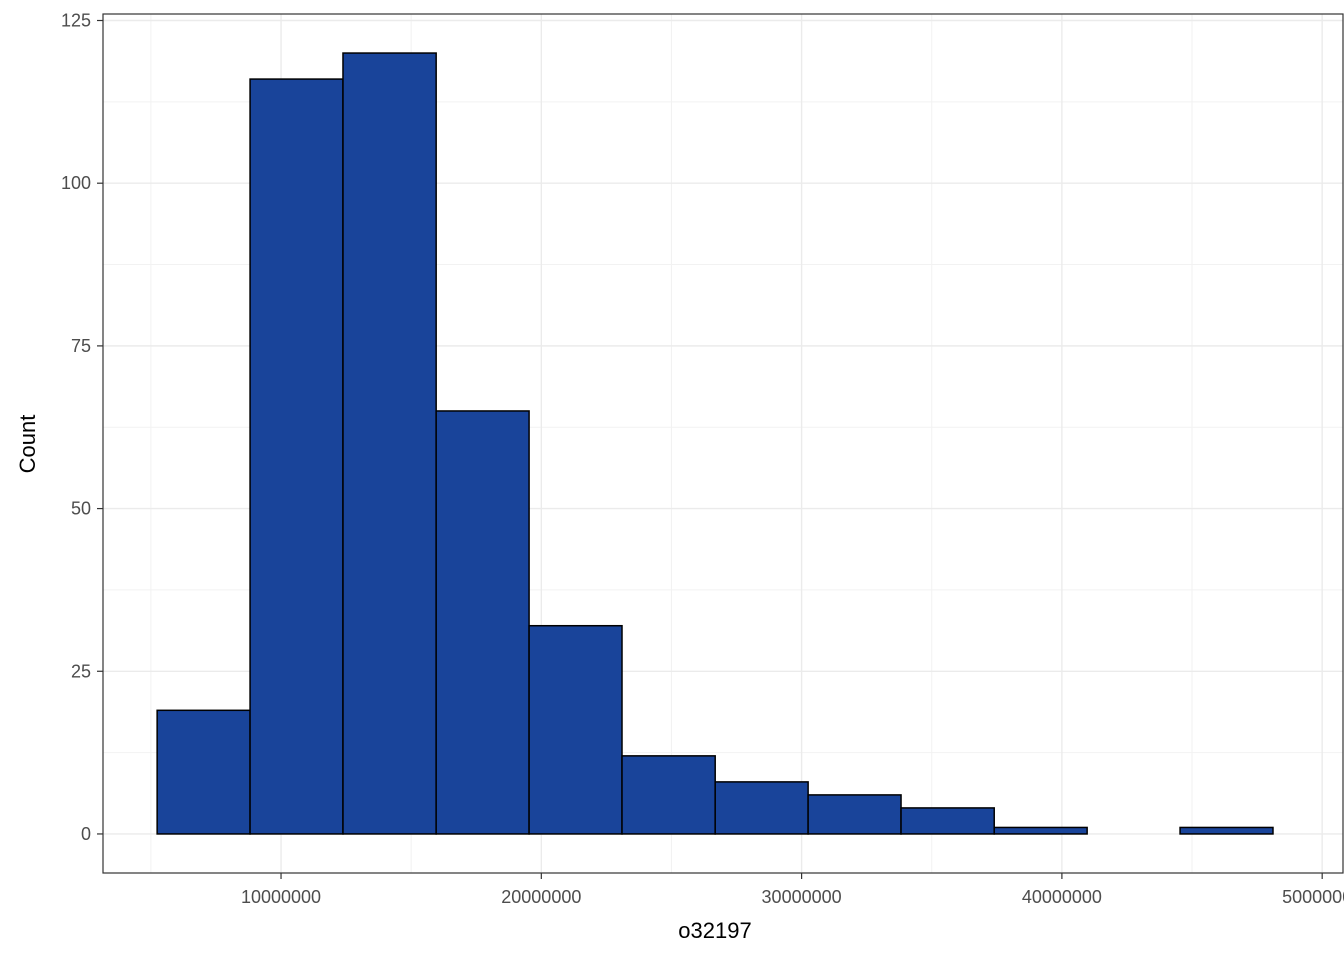  I want to click on x-axis-title: o32197, so click(714, 930).